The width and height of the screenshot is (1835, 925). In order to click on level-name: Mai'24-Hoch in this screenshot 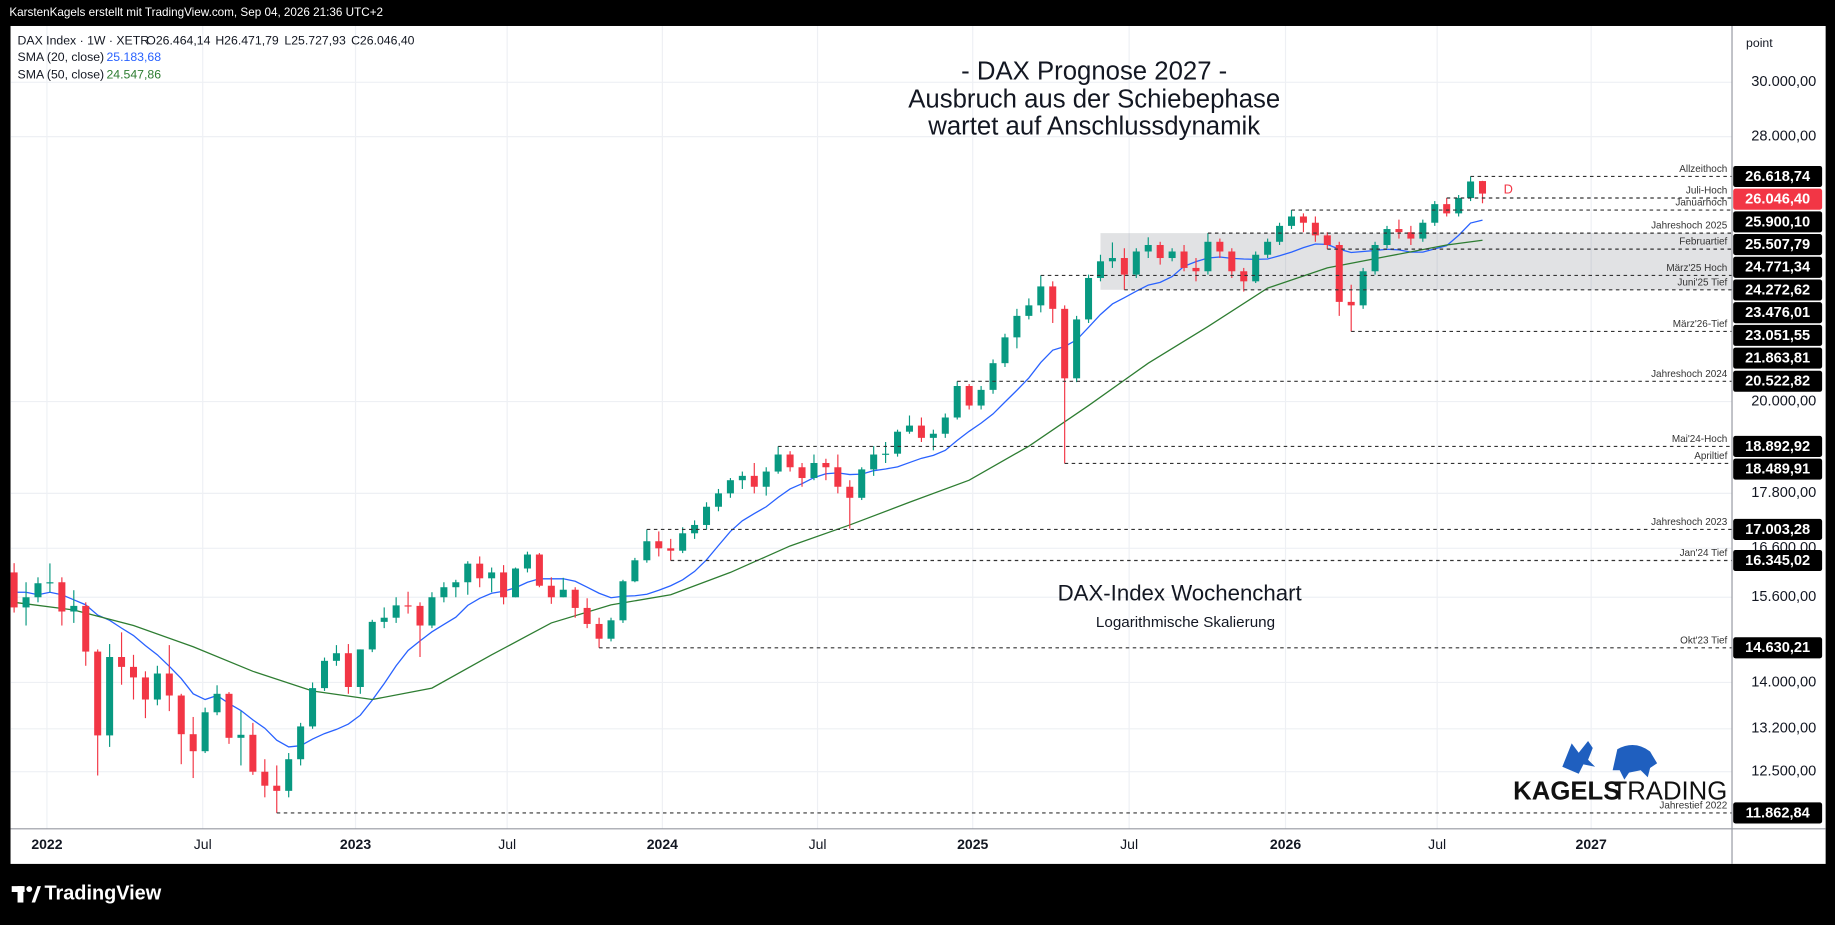, I will do `click(1699, 439)`.